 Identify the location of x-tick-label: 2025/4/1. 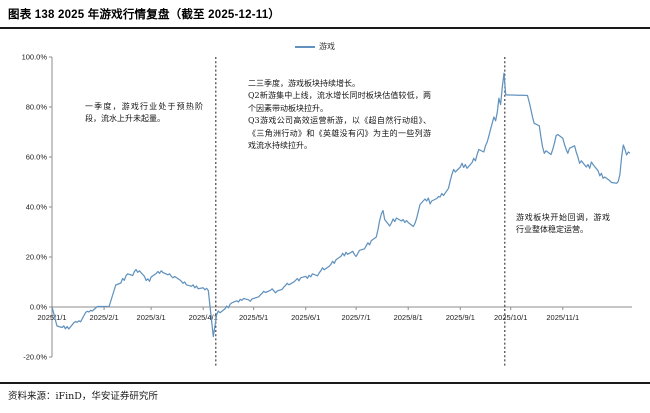
(203, 317).